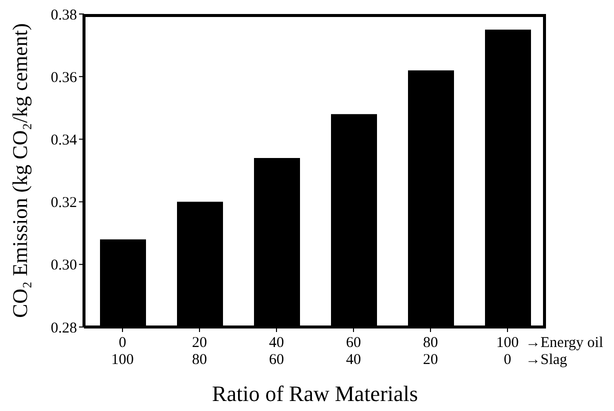 The image size is (614, 411). Describe the element at coordinates (20, 170) in the screenshot. I see `y-axis-title: CO₂ Emission (kg CO₂/kg cement)` at that location.